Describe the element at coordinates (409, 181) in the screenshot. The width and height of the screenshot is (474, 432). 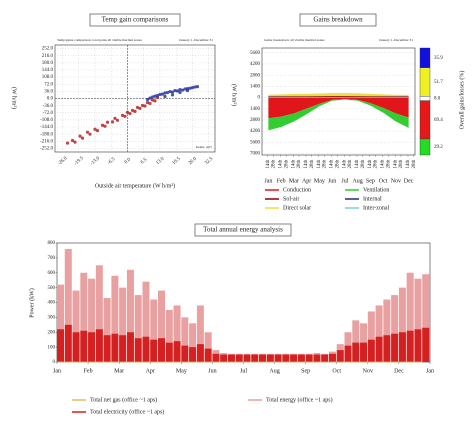
I see `month-label: Dec` at that location.